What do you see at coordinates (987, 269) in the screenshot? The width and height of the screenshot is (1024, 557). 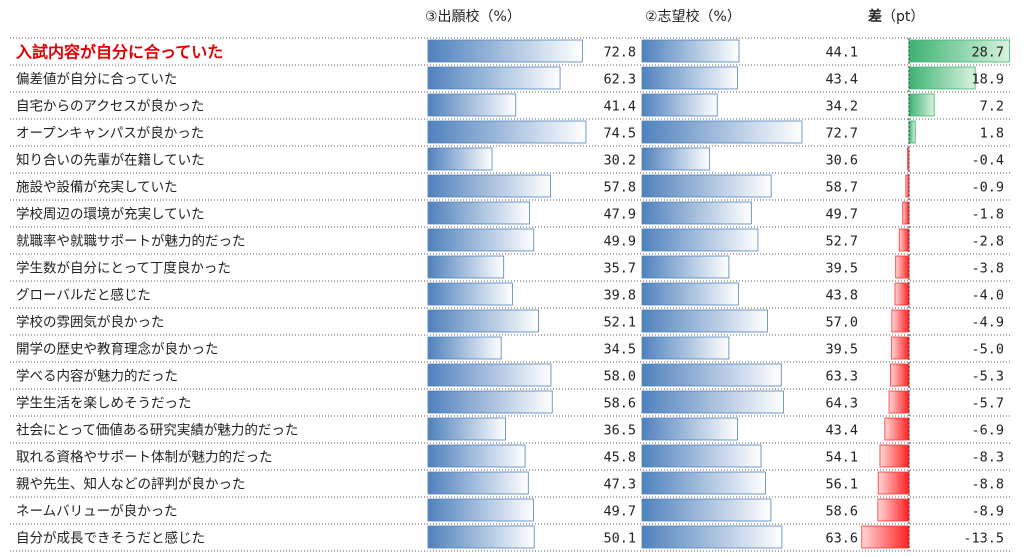 I see `difference-value: -3.8` at bounding box center [987, 269].